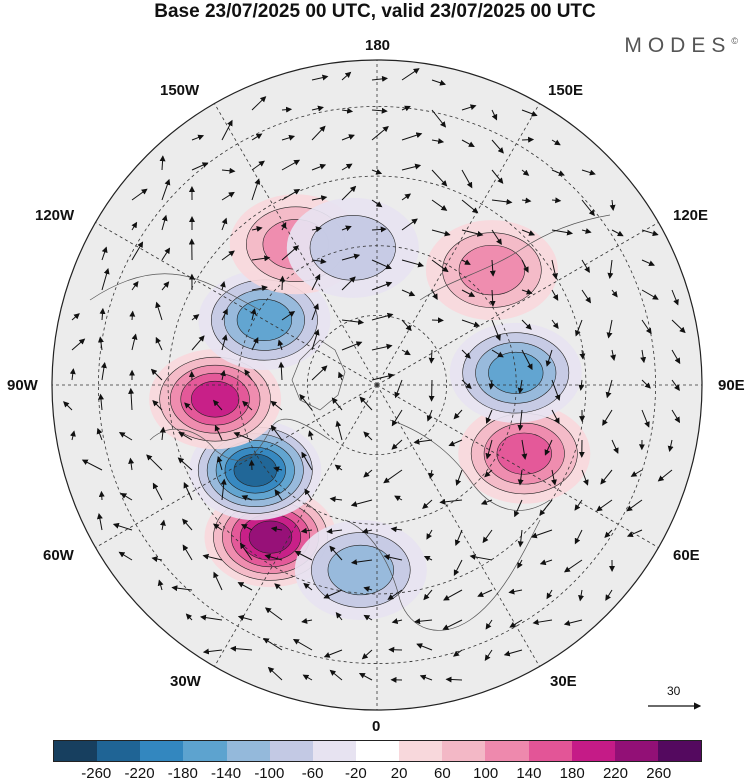 The image size is (750, 783). Describe the element at coordinates (360, 570) in the screenshot. I see `anomaly-europe-low` at that location.